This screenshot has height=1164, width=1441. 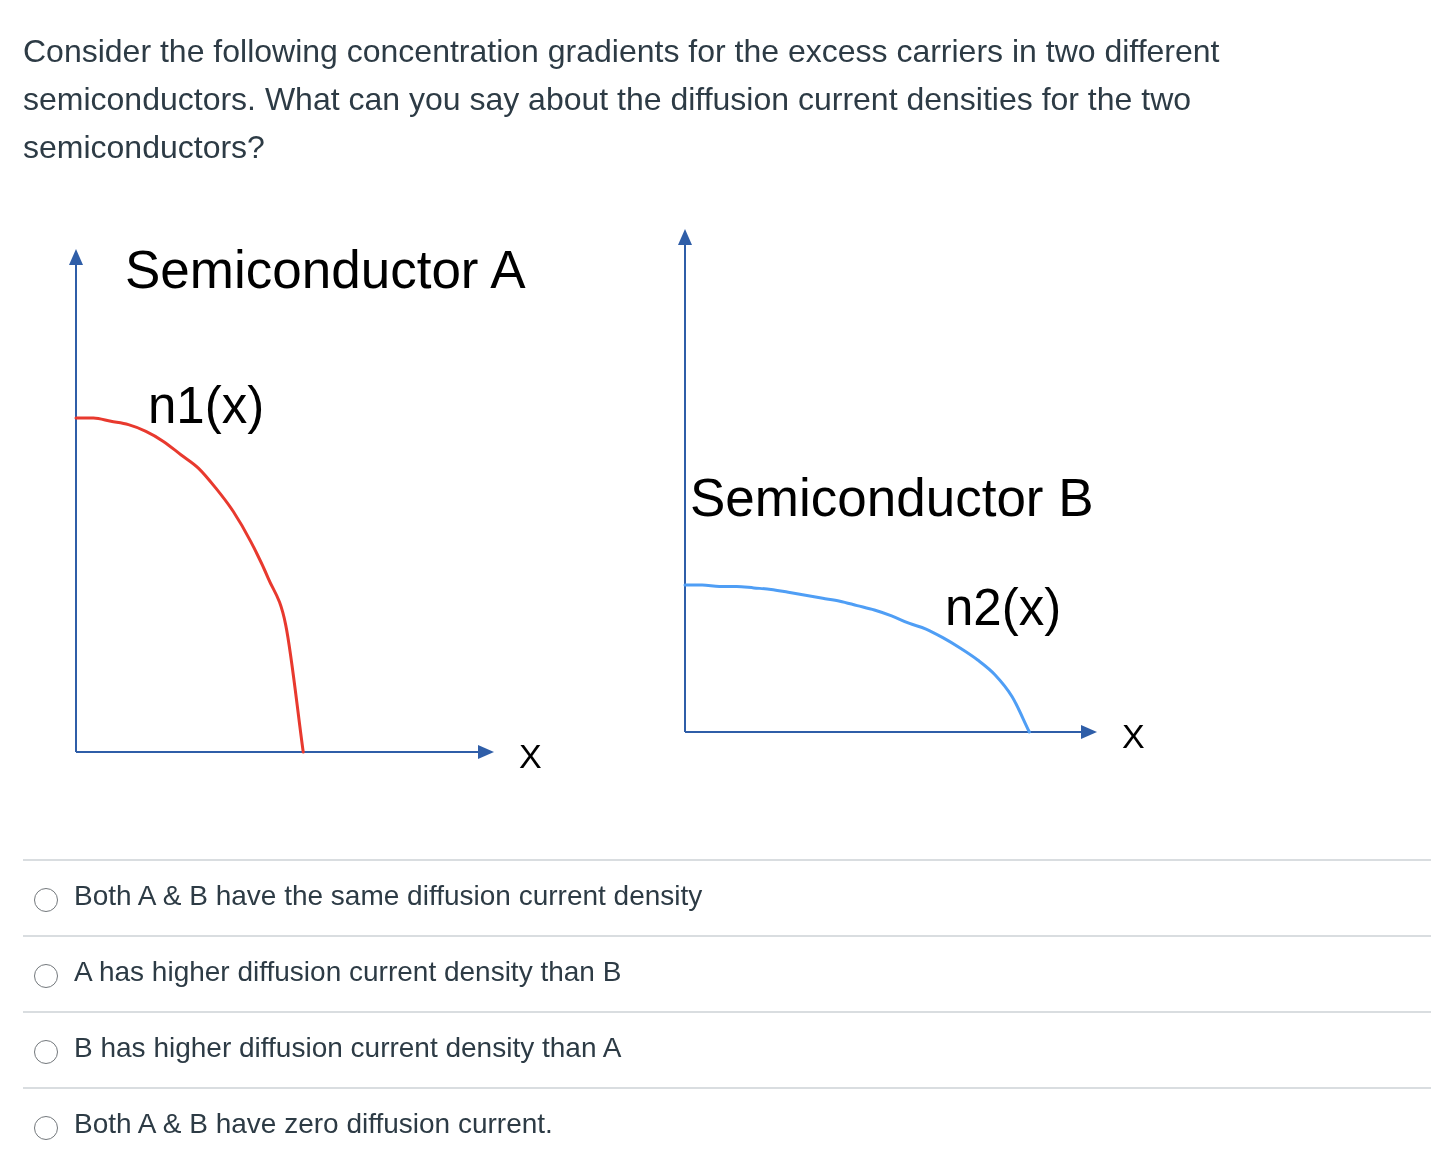 I want to click on series-label: n2(x), so click(x=1003, y=607).